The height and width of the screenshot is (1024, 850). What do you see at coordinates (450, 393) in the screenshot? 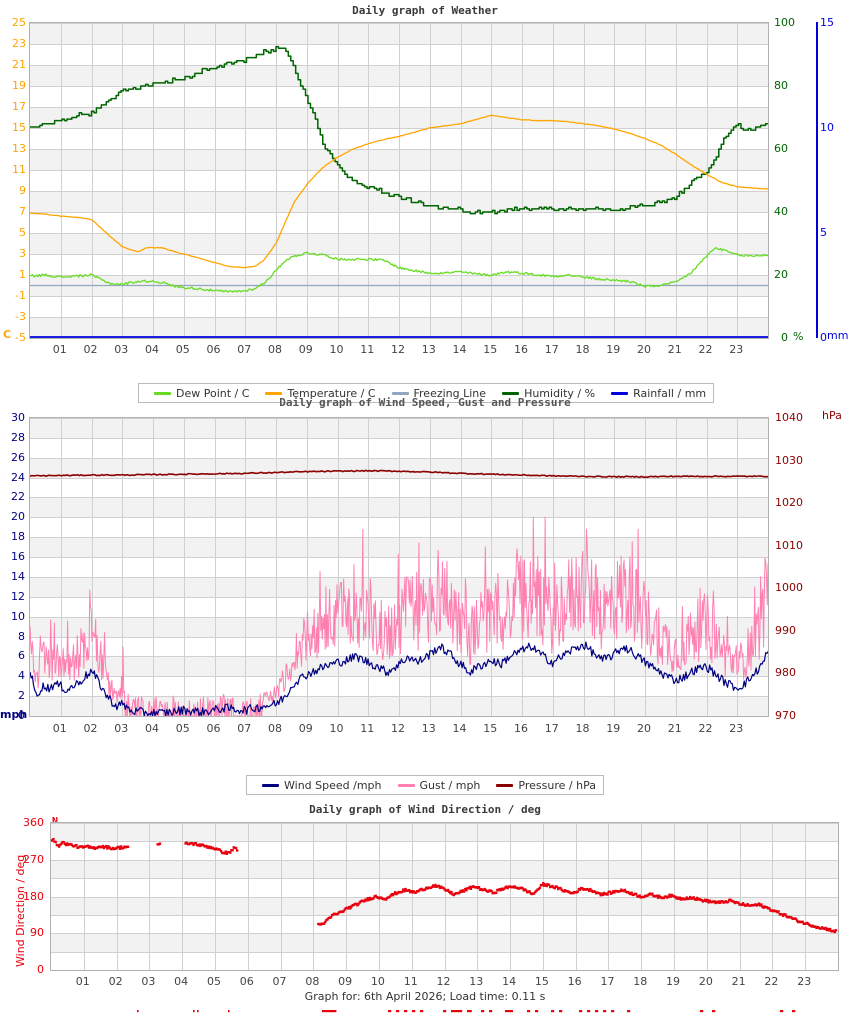
I see `legend-label-freezing-line: Freezing Line` at bounding box center [450, 393].